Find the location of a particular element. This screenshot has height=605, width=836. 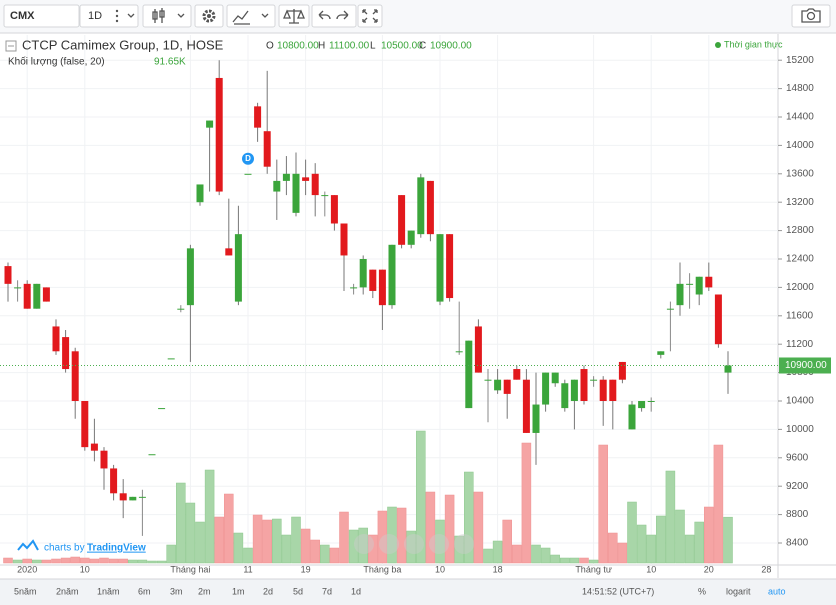

range-button: 6m is located at coordinates (144, 591).